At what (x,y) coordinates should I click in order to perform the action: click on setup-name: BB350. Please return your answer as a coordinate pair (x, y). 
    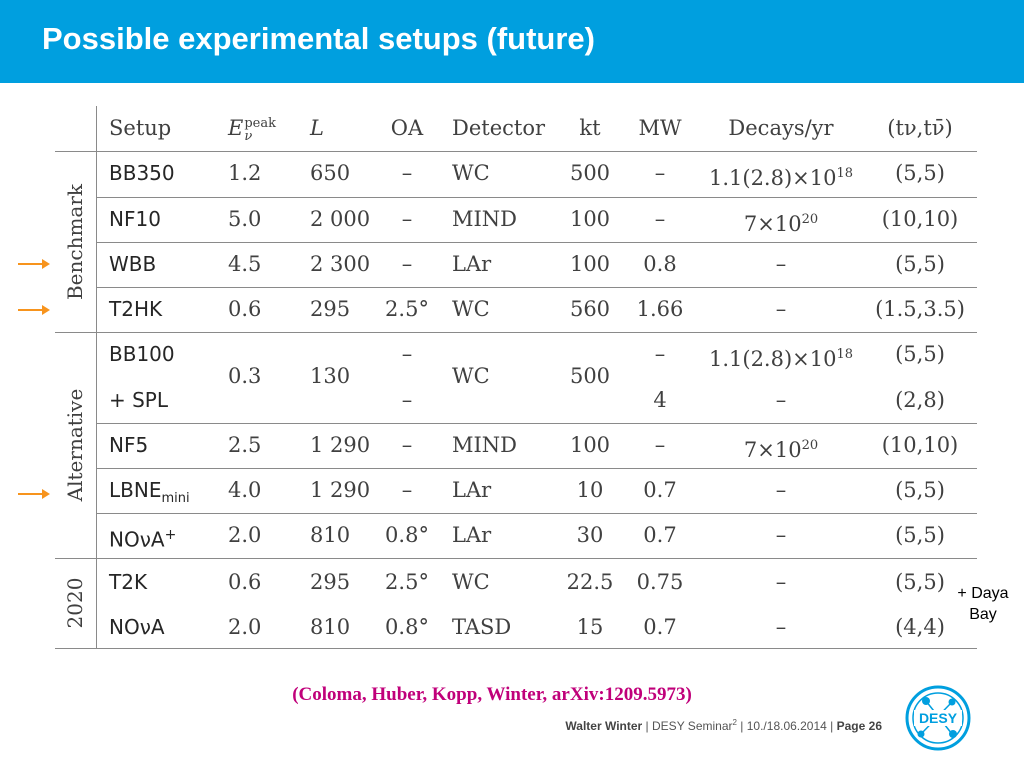
    Looking at the image, I should click on (142, 173).